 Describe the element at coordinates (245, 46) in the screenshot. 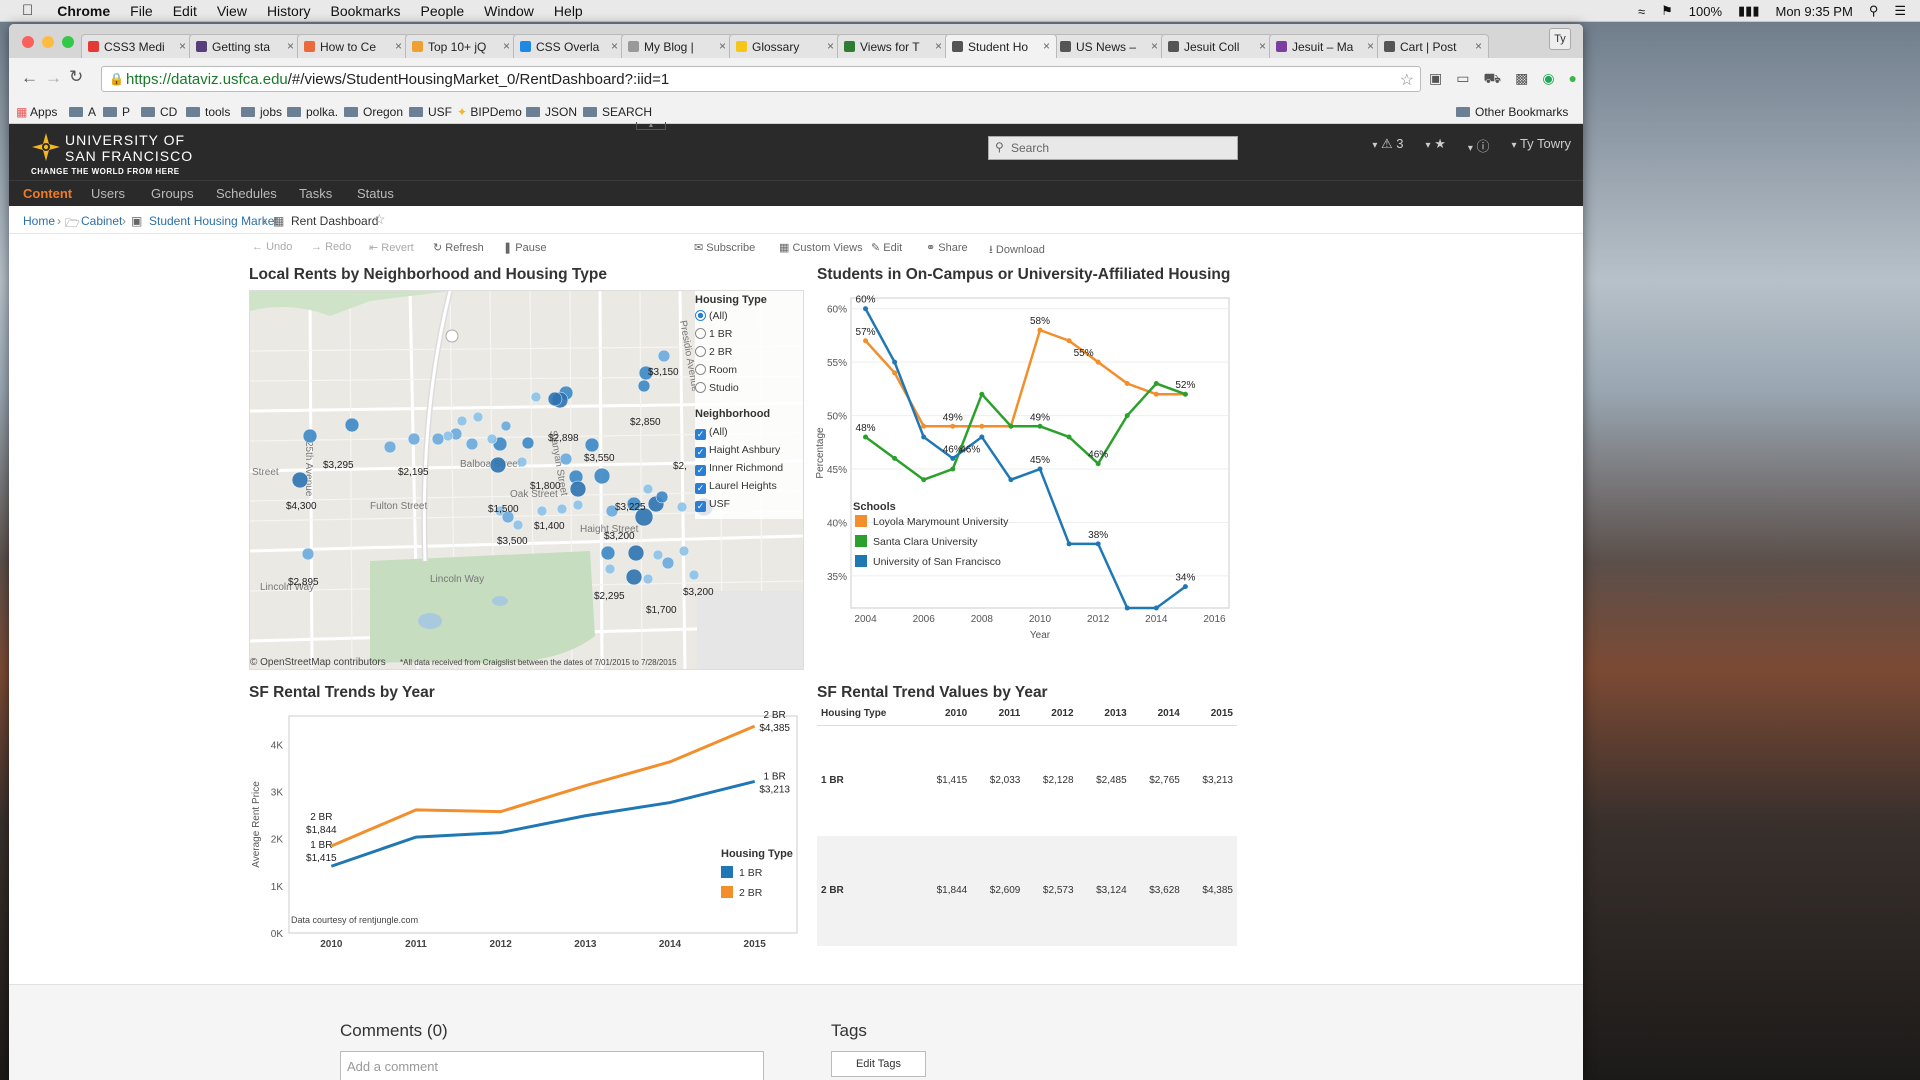

I see `browser-tab: Getting sta ×` at that location.